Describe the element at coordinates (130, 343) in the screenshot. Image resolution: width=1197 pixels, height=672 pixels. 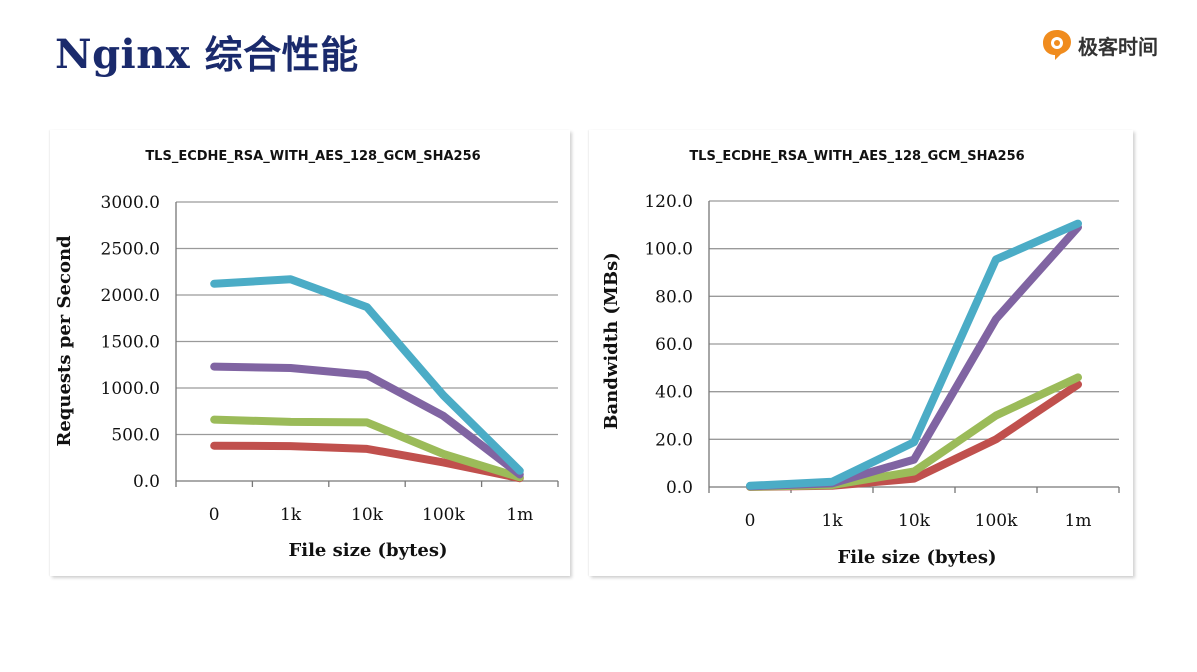
I see `y-tick-label: 1500.0` at that location.